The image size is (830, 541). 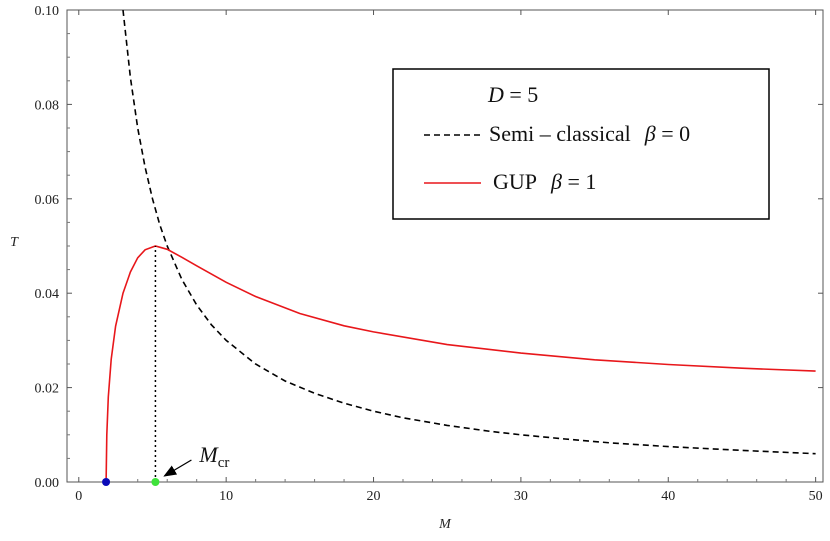 I want to click on x-tick-label: 40, so click(x=668, y=496).